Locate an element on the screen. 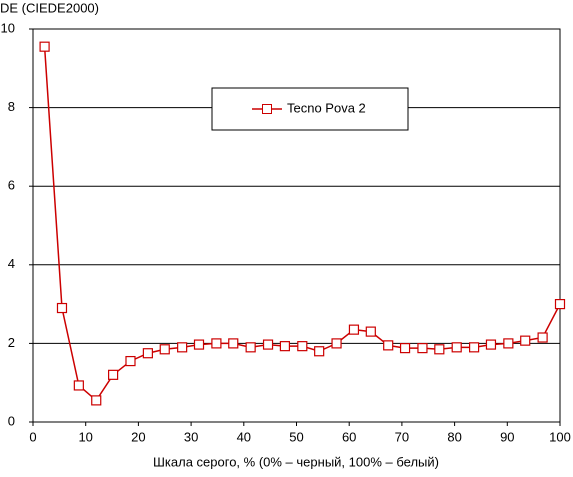 This screenshot has width=573, height=477. x-tick-label: 30 is located at coordinates (191, 436).